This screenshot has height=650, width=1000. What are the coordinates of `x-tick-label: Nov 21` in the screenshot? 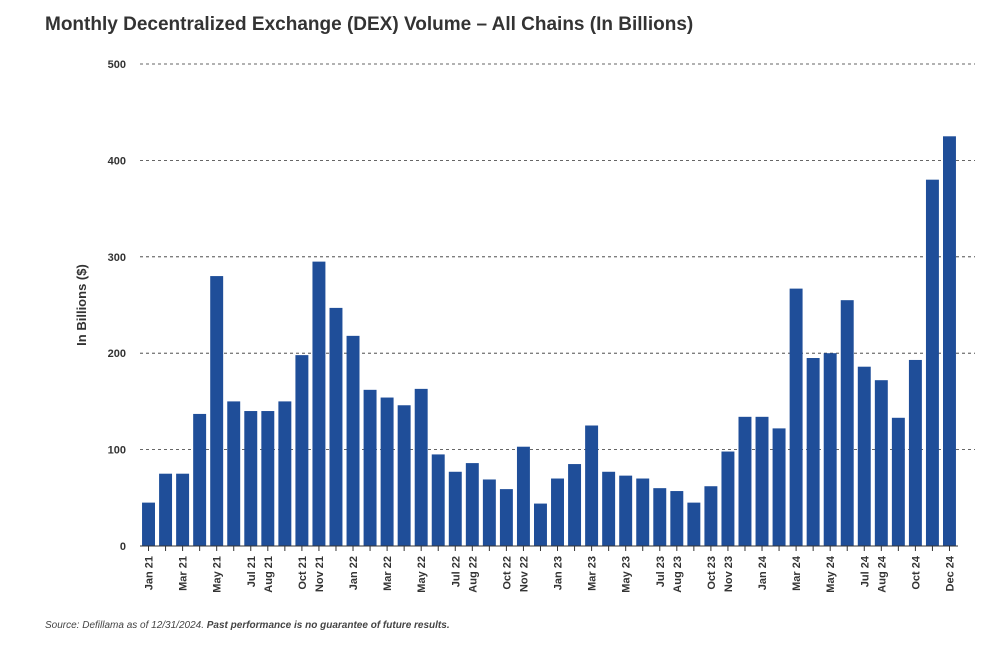 It's located at (320, 574).